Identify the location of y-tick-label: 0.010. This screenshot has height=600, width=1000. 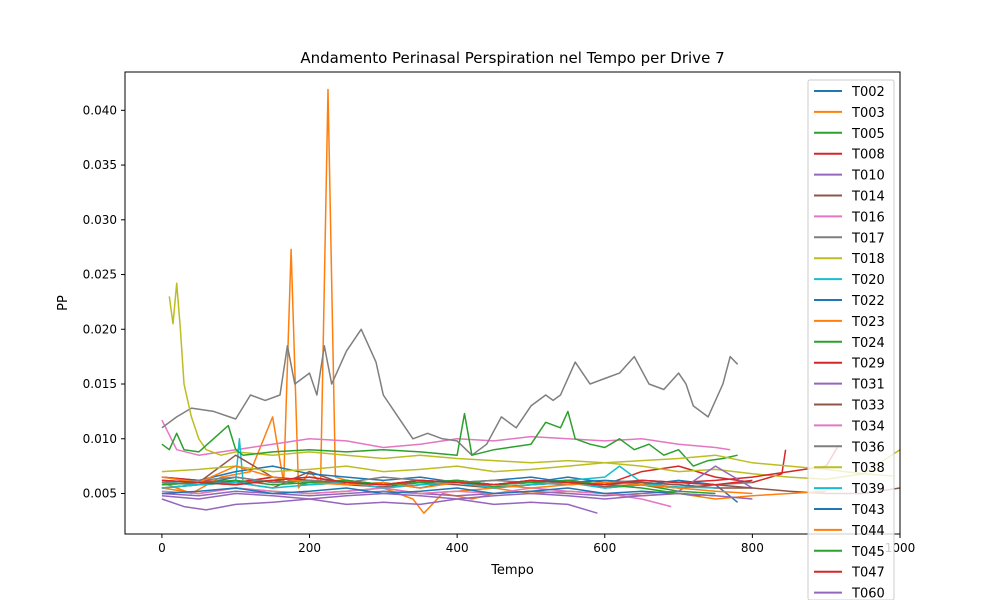
(100, 439).